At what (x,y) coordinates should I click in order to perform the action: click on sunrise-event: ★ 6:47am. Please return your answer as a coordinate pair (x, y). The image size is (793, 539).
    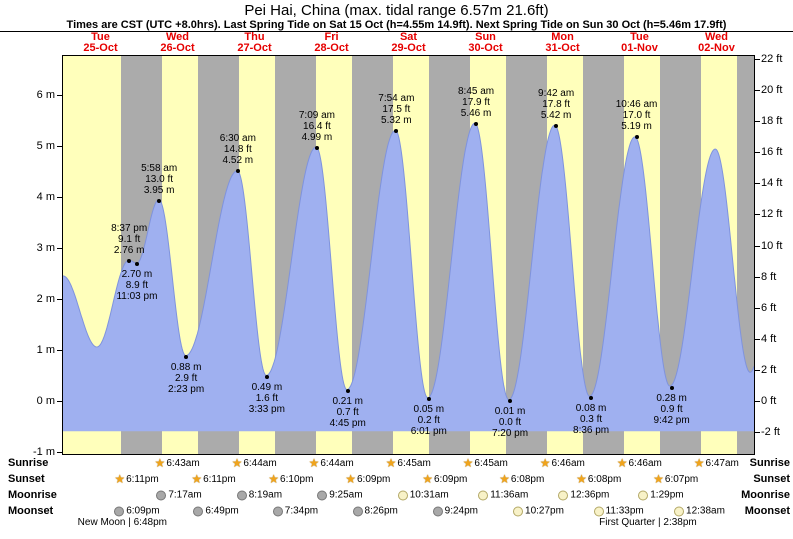
    Looking at the image, I should click on (716, 463).